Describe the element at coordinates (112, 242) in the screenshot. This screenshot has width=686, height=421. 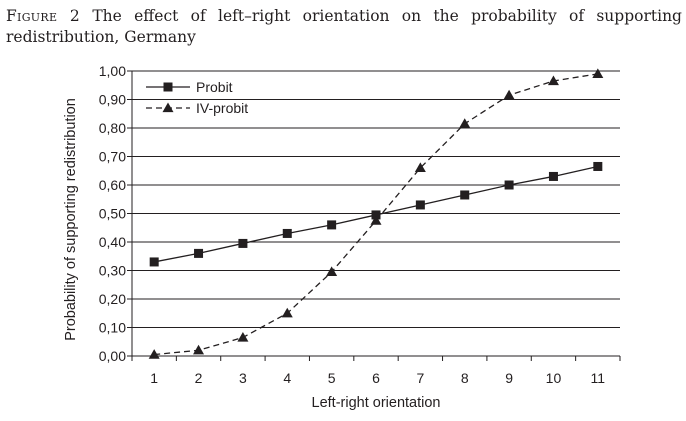
I see `y-tick-label: 0,40` at that location.